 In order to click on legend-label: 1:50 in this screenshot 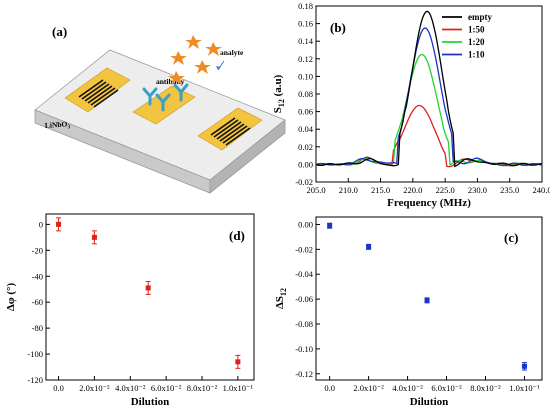, I will do `click(476, 30)`.